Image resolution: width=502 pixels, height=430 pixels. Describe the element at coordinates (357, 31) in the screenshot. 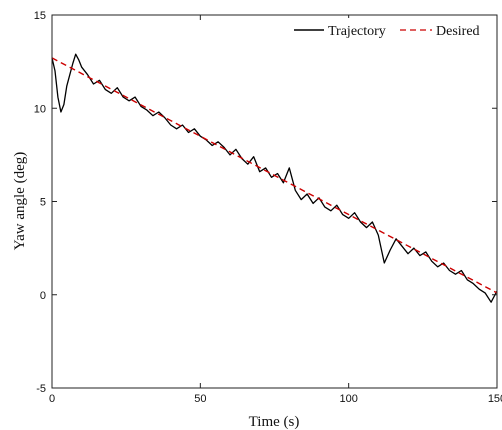

I see `legend-label-trajectory: Trajectory` at that location.